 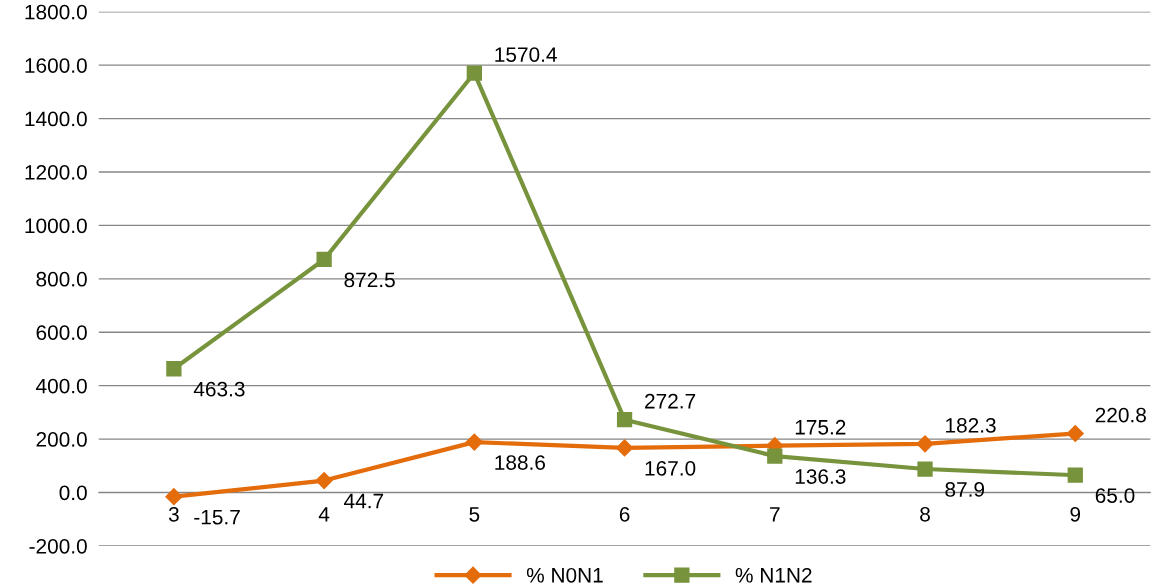 I want to click on y-tick-label: 1800.0, so click(x=56, y=12).